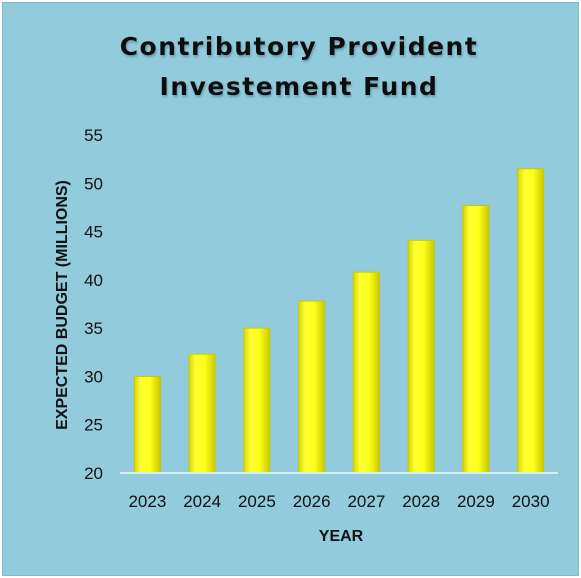 This screenshot has width=581, height=578. What do you see at coordinates (93, 135) in the screenshot?
I see `y-tick-label: 55` at bounding box center [93, 135].